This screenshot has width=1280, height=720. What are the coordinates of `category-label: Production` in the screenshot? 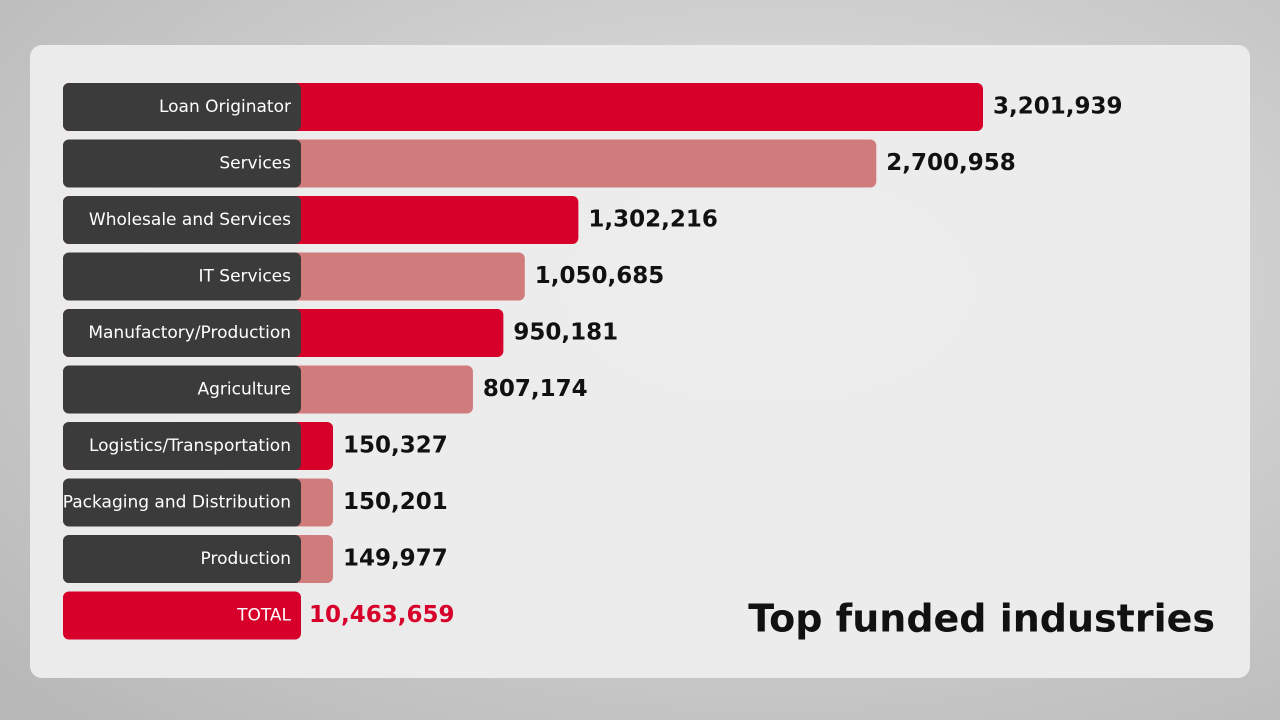 It's located at (246, 559).